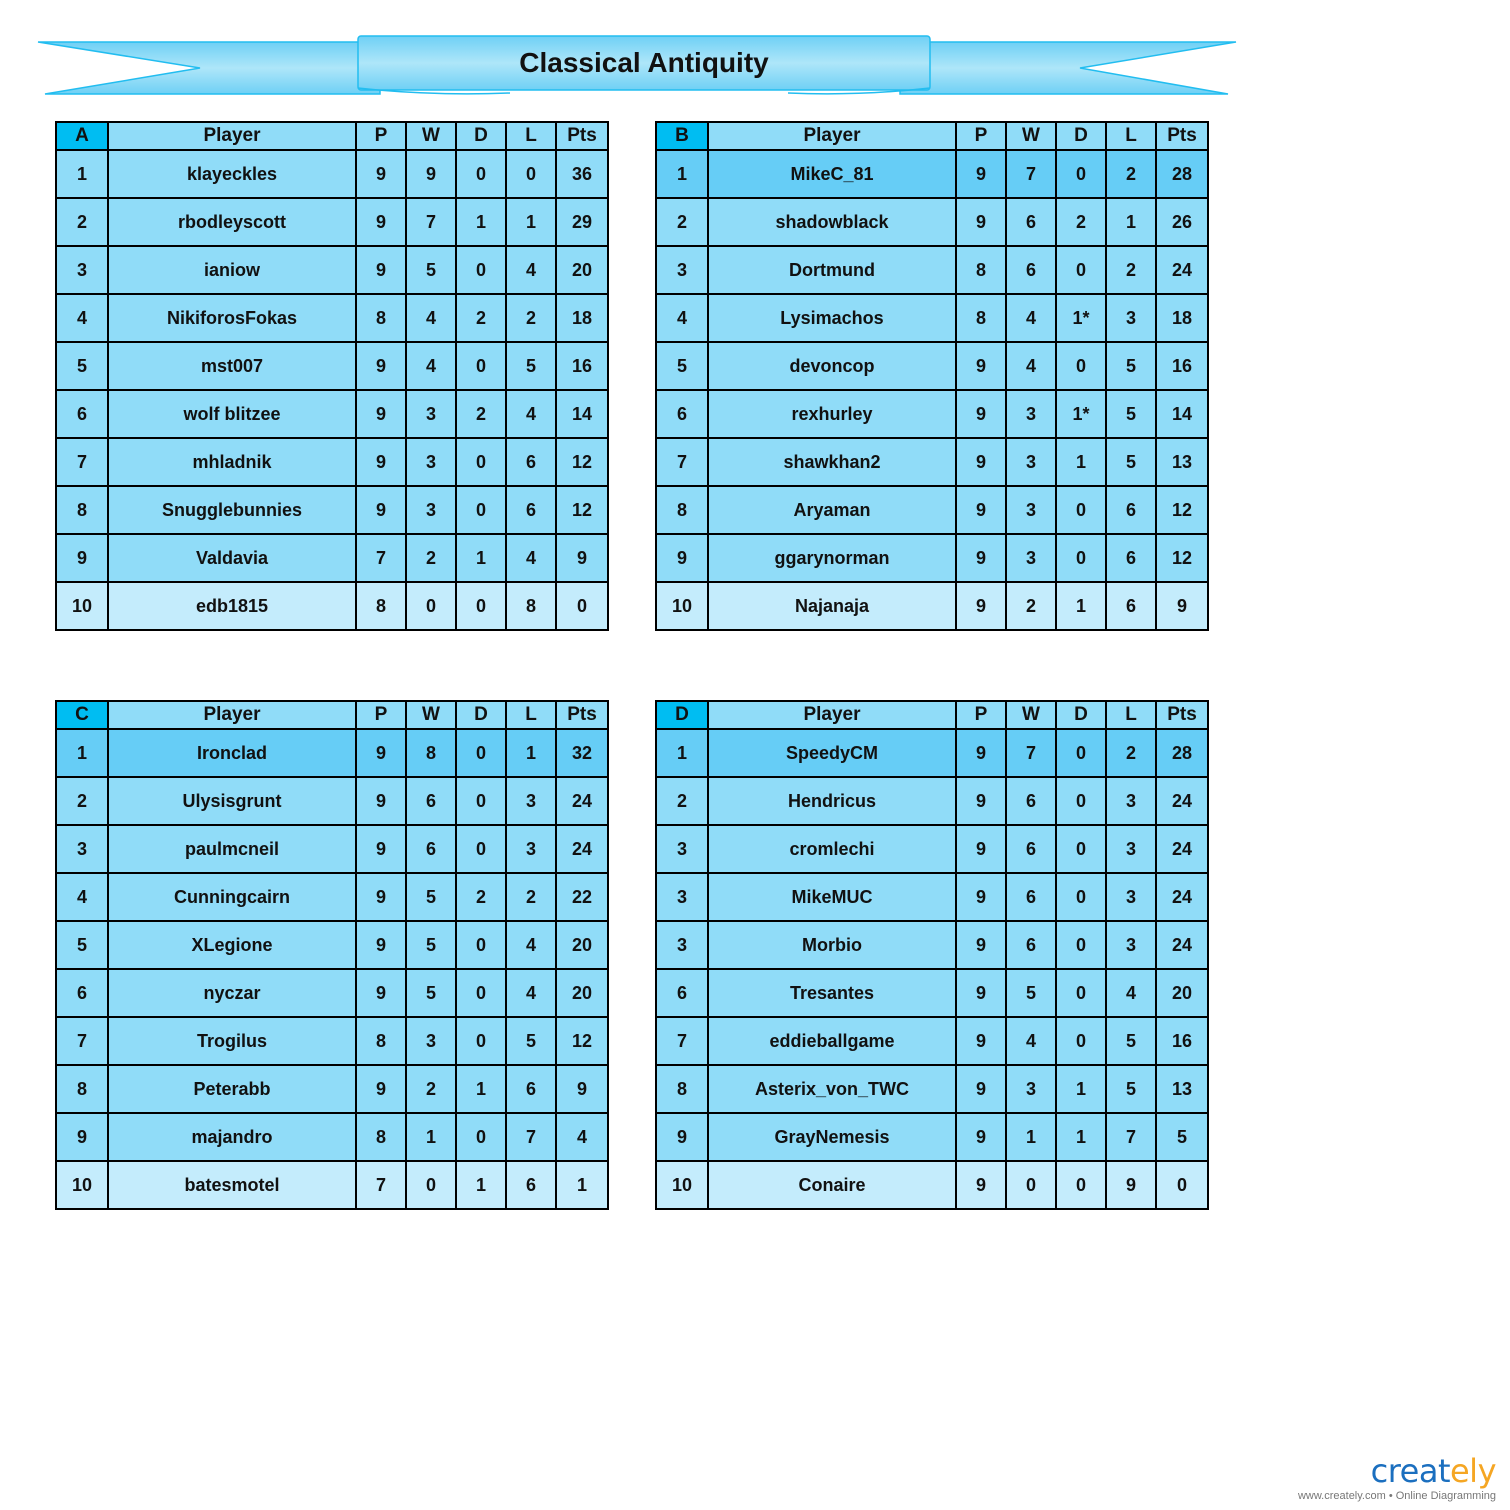 The image size is (1510, 1510). Describe the element at coordinates (582, 414) in the screenshot. I see `points-cell: 14` at that location.